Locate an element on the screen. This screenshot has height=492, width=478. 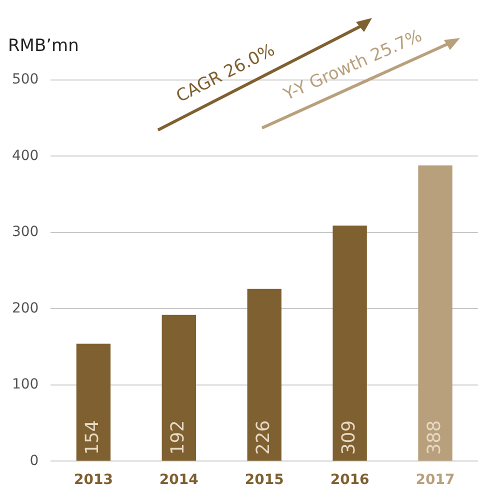
y-tick-label: 300 is located at coordinates (25, 232).